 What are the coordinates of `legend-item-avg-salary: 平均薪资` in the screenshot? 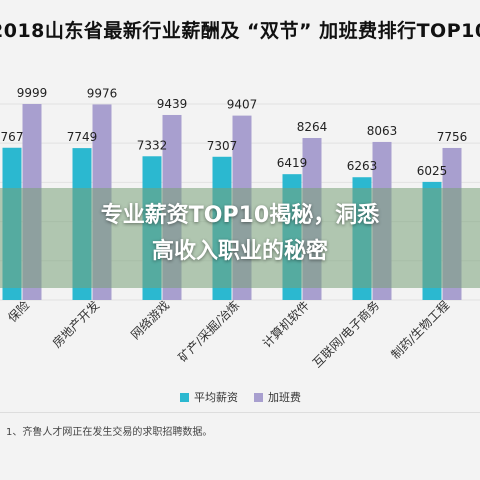 It's located at (209, 397).